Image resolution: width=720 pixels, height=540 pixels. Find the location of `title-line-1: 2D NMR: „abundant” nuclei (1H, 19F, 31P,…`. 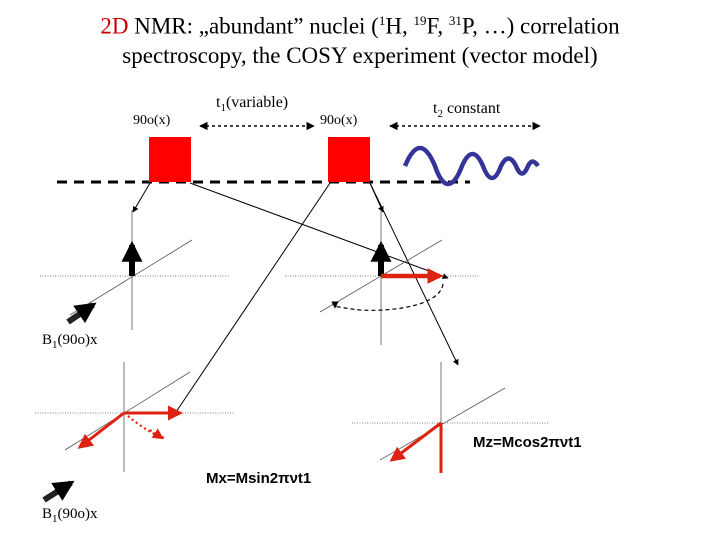

title-line-1: 2D NMR: „abundant” nuclei (1H, 19F, 31P,… is located at coordinates (360, 26).